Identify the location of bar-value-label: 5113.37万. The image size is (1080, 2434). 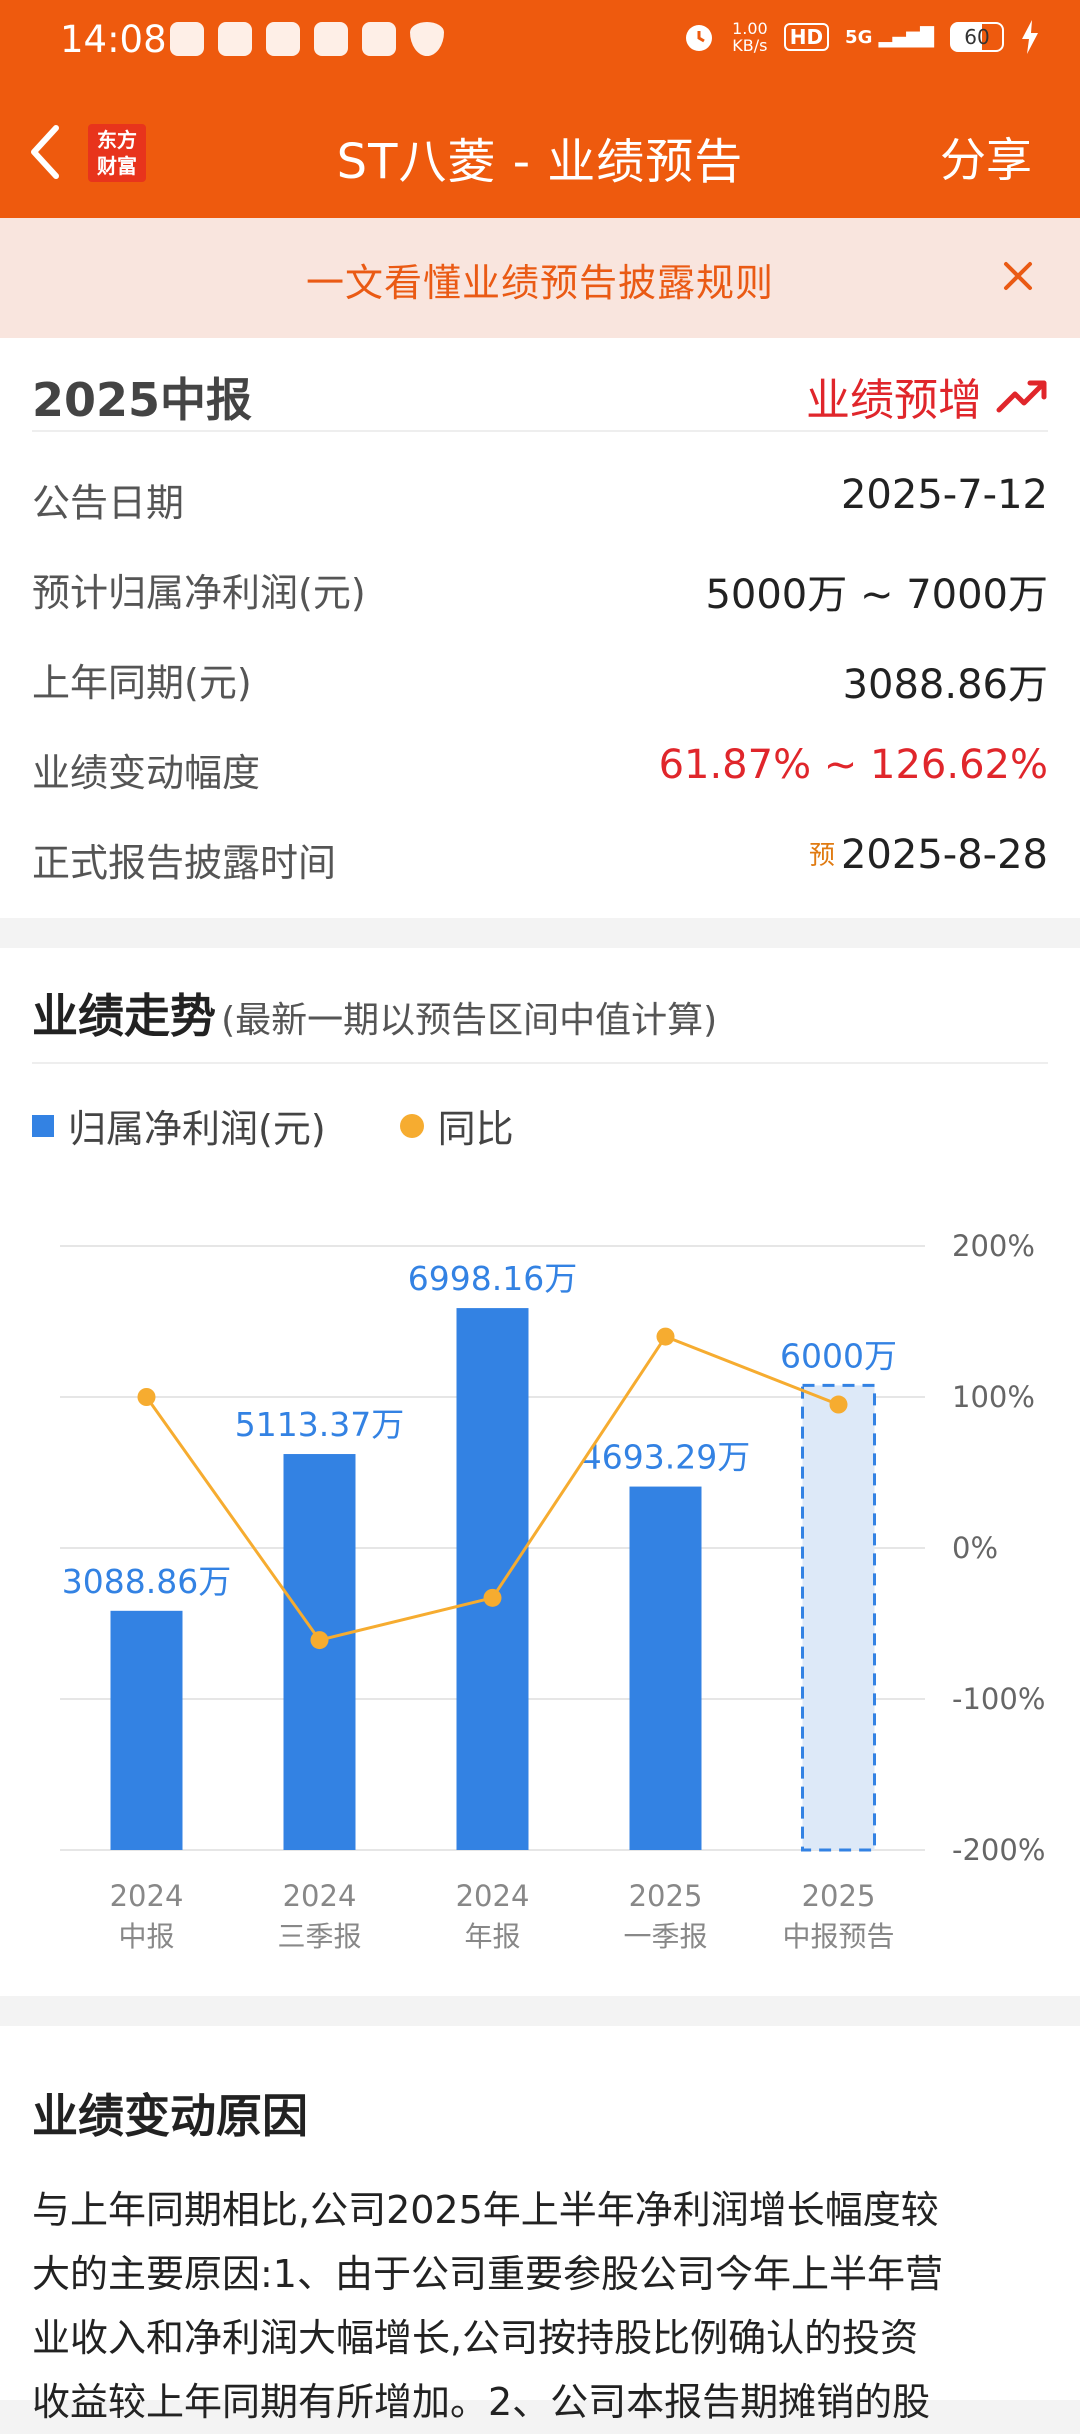
(319, 1424).